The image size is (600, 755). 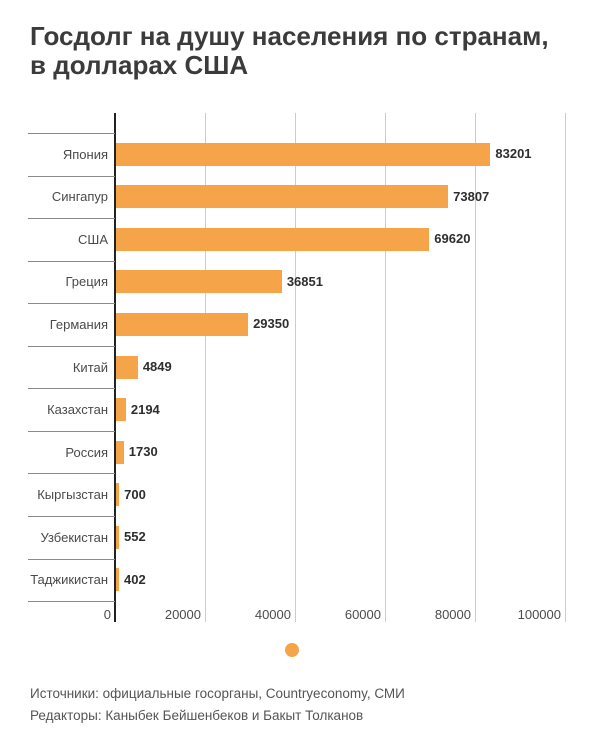 I want to click on y-axis-line, so click(x=115, y=367).